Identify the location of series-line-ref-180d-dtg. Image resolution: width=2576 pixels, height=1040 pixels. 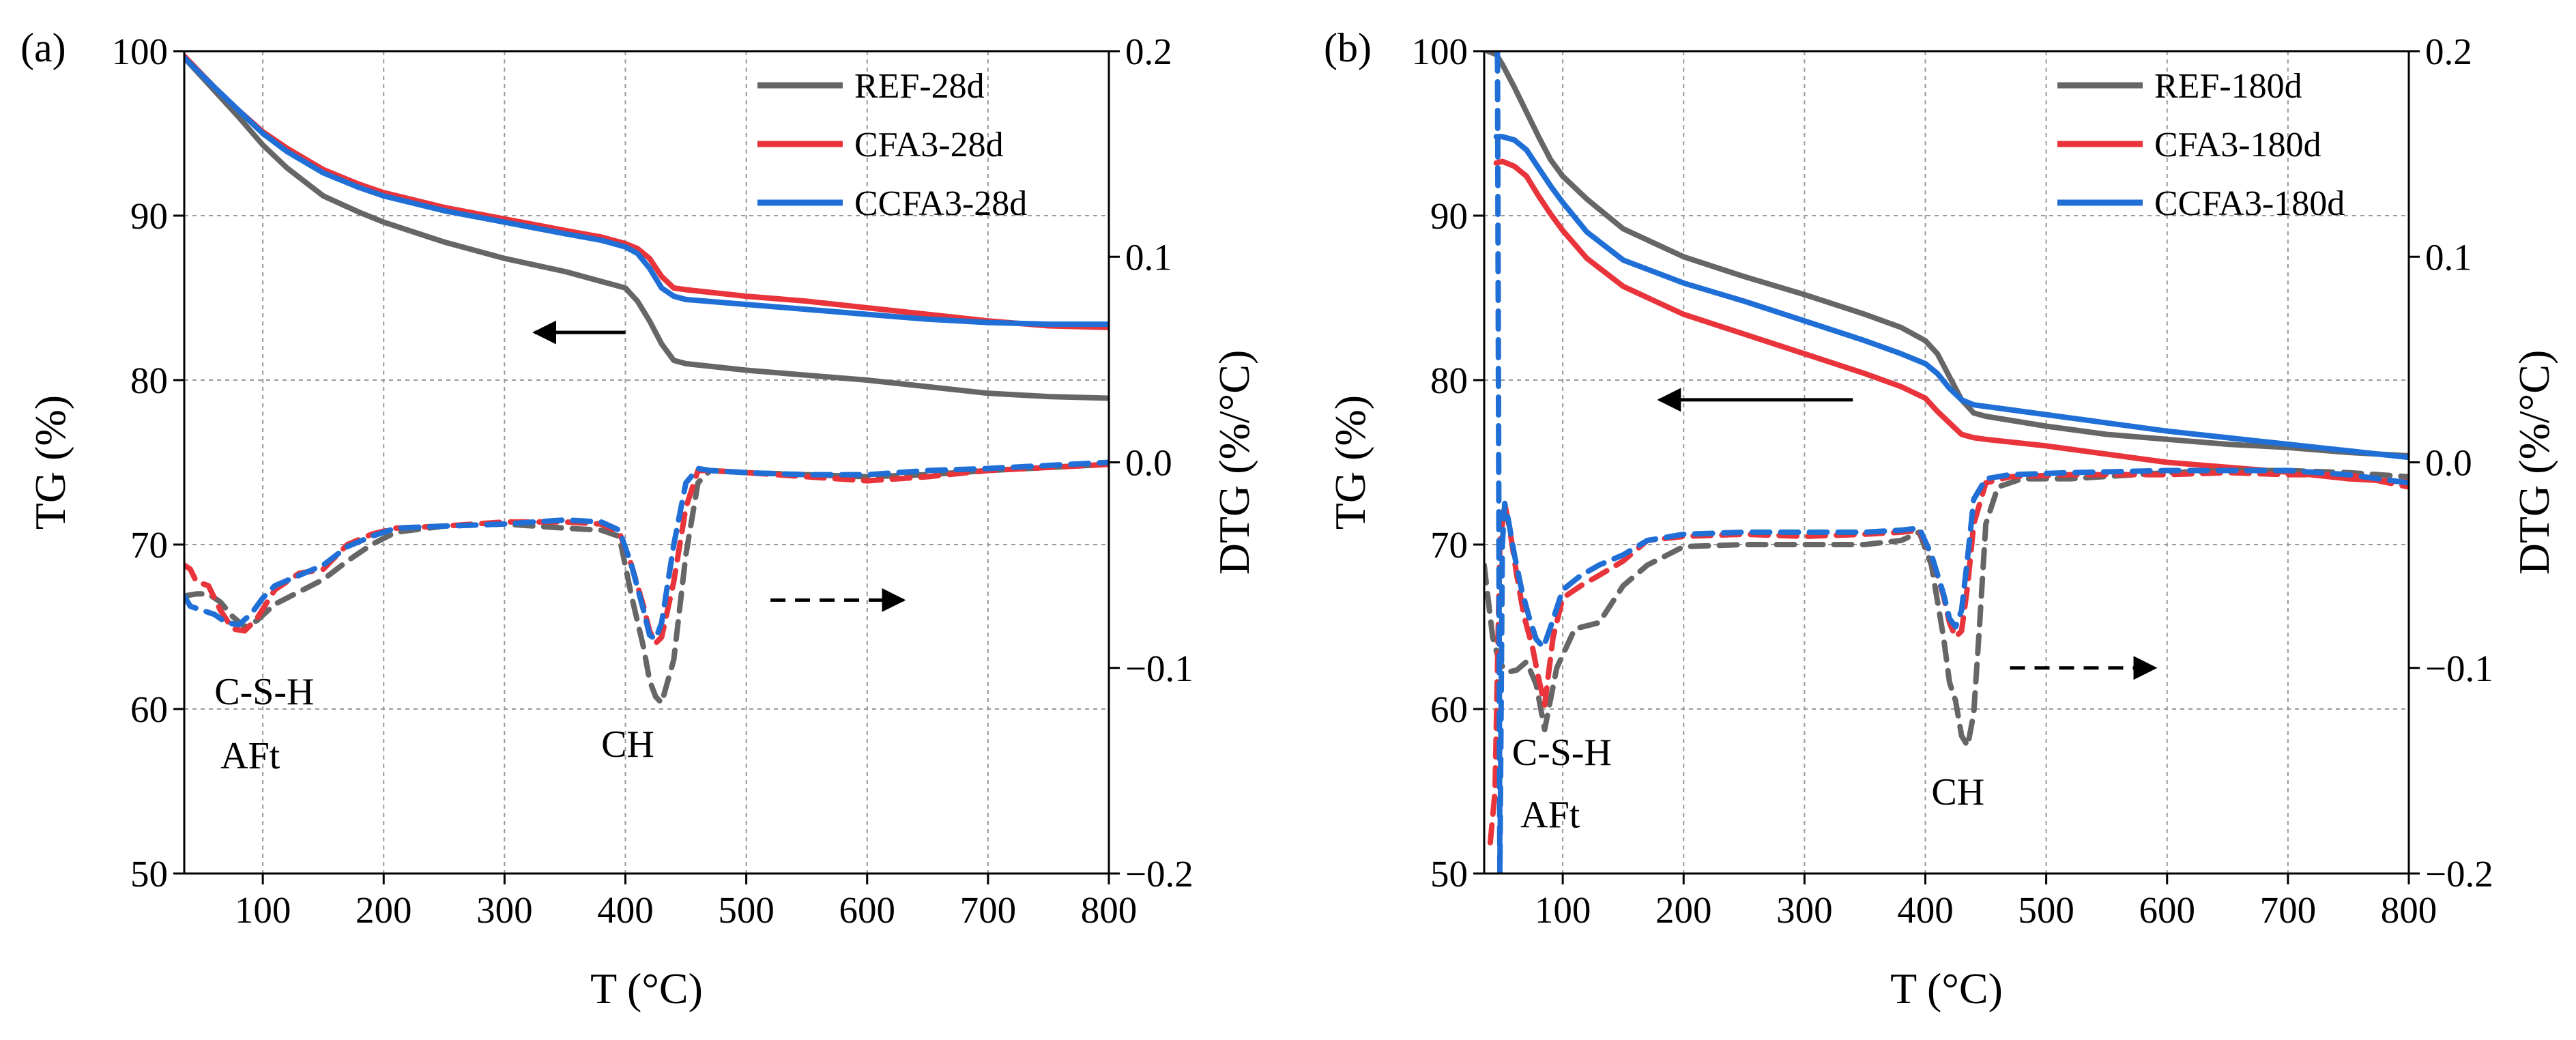
(1946, 608).